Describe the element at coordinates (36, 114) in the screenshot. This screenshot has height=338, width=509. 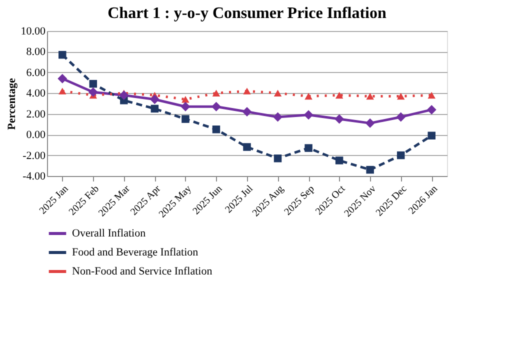
I see `y-tick-label: 2.00` at that location.